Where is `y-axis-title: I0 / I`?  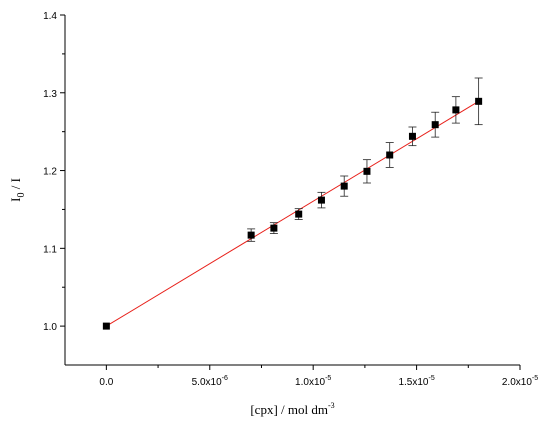
y-axis-title: I0 / I is located at coordinates (17, 190).